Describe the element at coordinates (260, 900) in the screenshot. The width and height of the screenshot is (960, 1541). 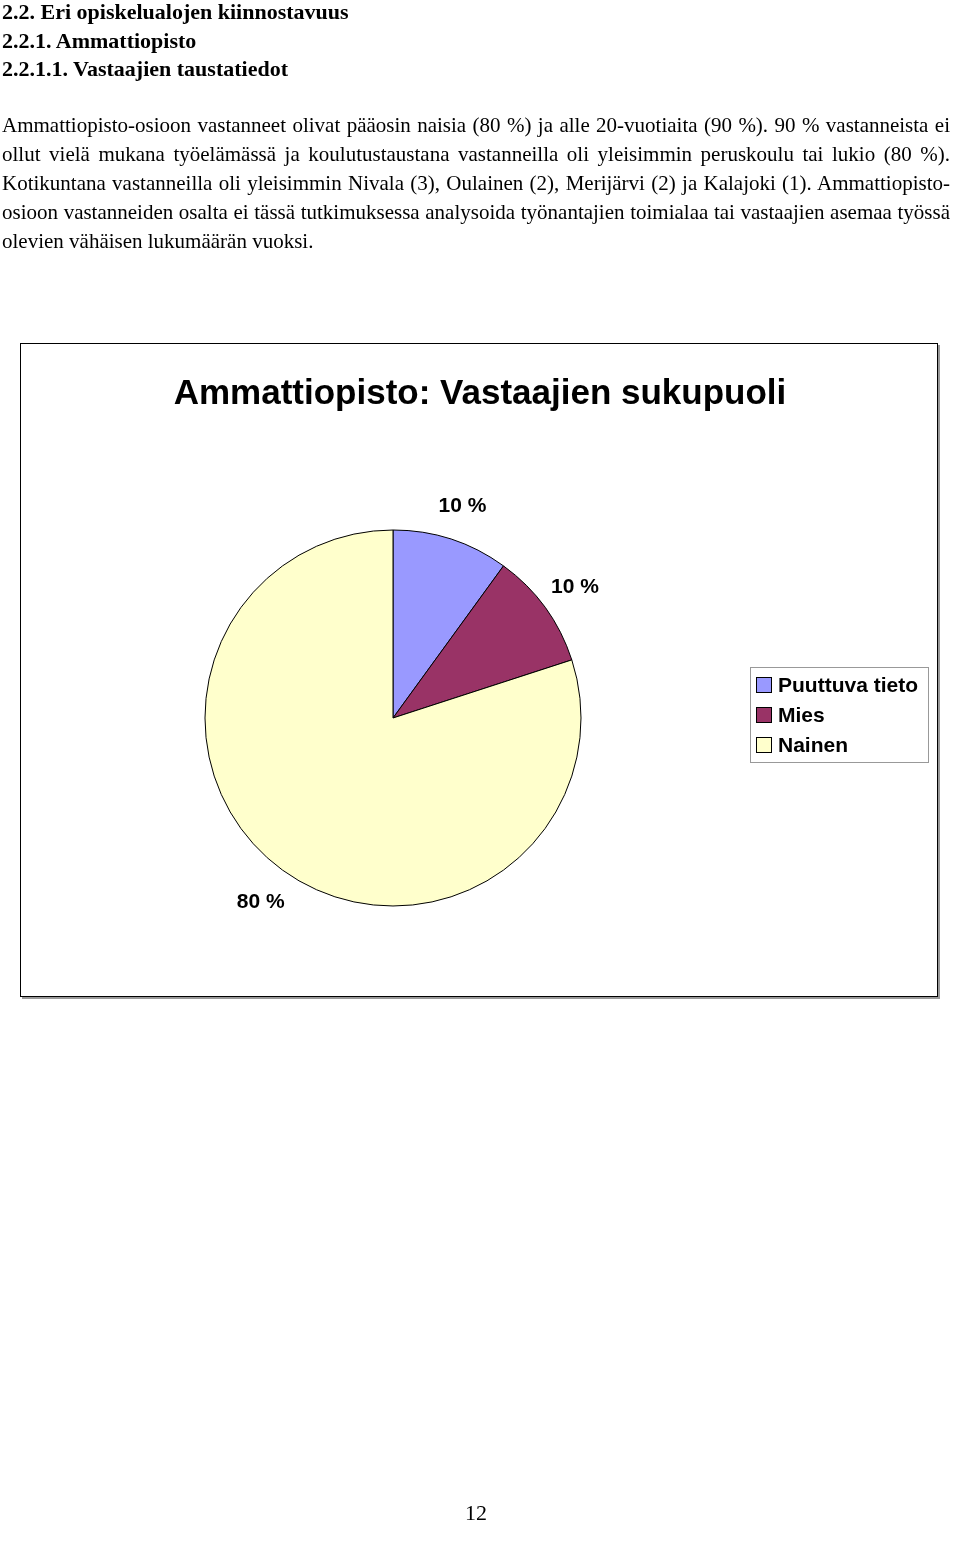
I see `data-label: 80 %` at that location.